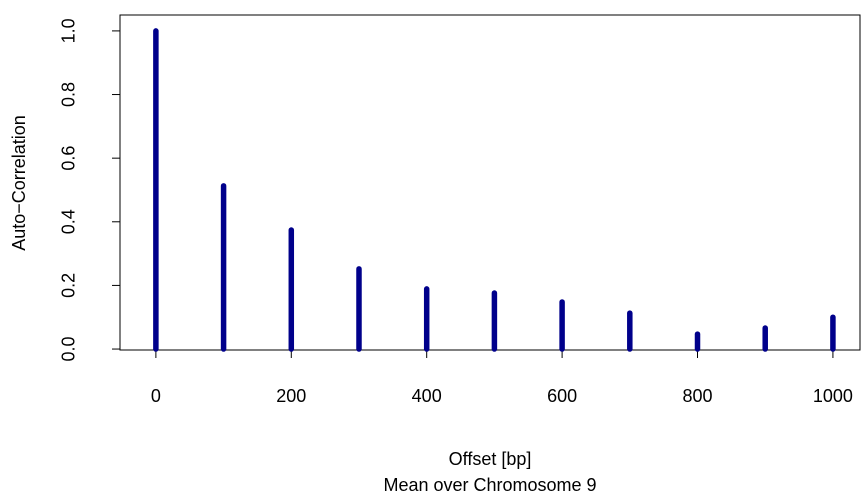 The image size is (862, 503). What do you see at coordinates (19, 183) in the screenshot?
I see `y-axis-label: Auto−Correlation` at bounding box center [19, 183].